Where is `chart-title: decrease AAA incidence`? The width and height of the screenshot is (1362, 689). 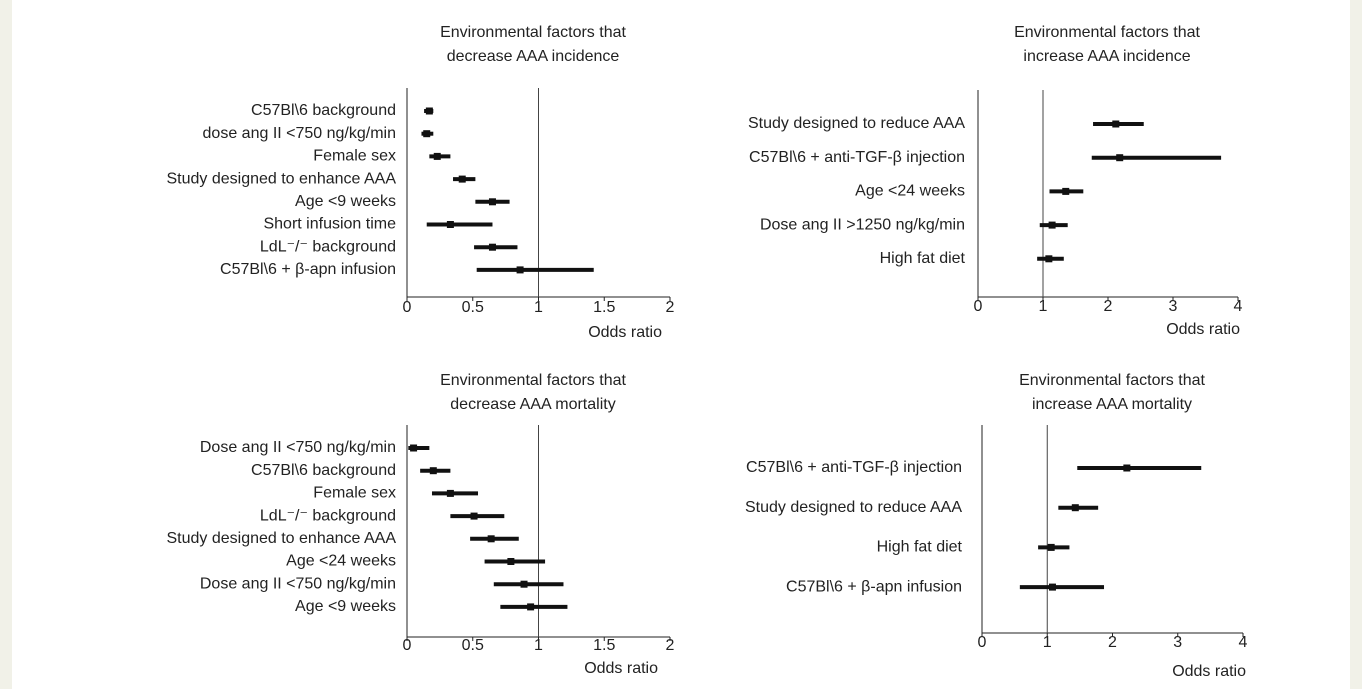
chart-title: decrease AAA incidence is located at coordinates (533, 56).